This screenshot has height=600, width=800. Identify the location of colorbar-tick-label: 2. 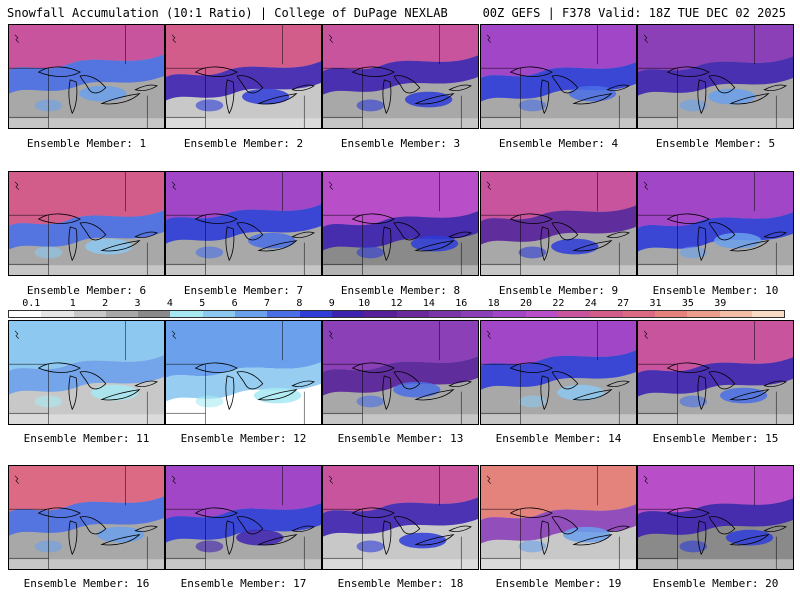
(105, 303).